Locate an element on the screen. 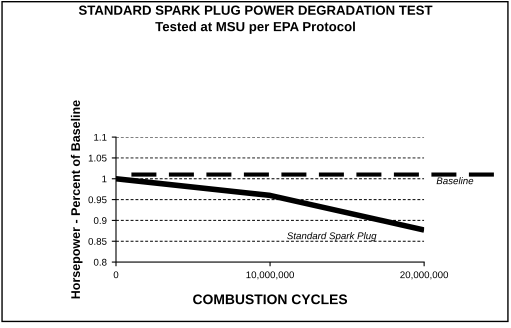  series-label: Standard Spark Plug is located at coordinates (331, 237).